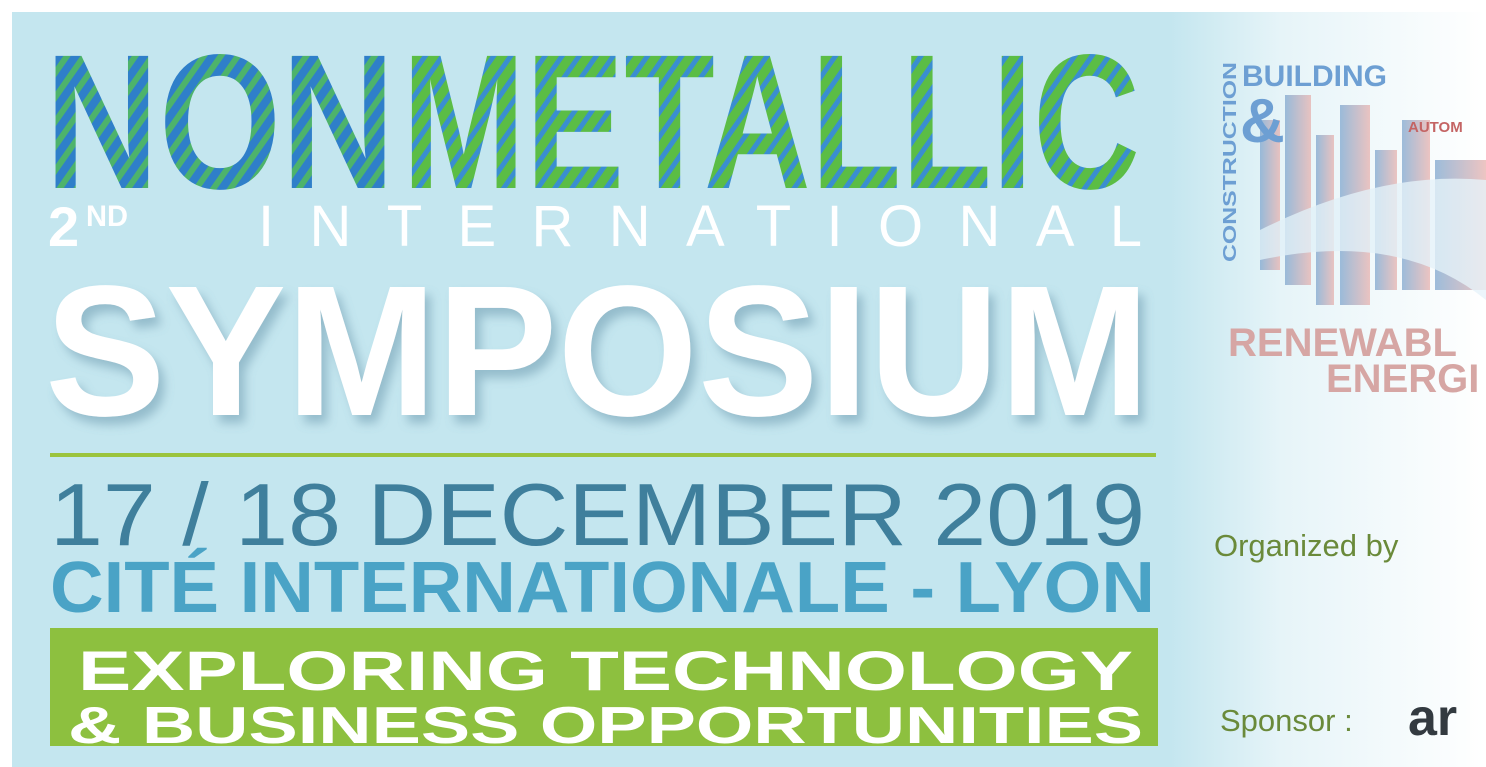 This screenshot has width=1486, height=767. Describe the element at coordinates (1432, 718) in the screenshot. I see `sponsor-logo: ar` at that location.